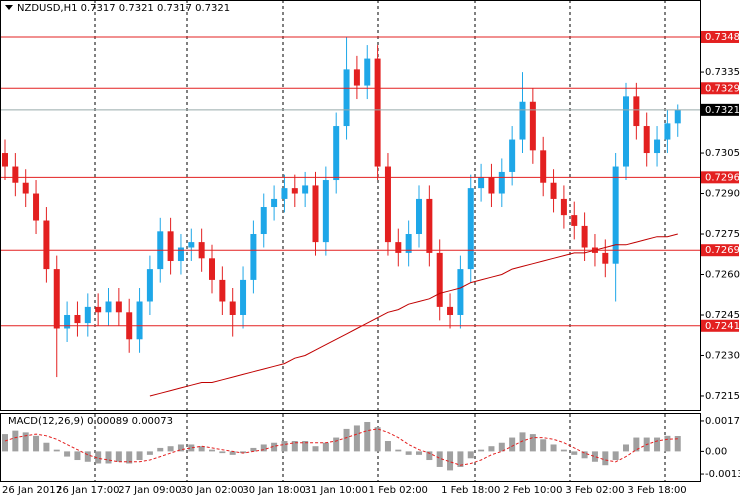 Image resolution: width=740 pixels, height=500 pixels. Describe the element at coordinates (722, 474) in the screenshot. I see `y-tick-label: -0.00131` at that location.